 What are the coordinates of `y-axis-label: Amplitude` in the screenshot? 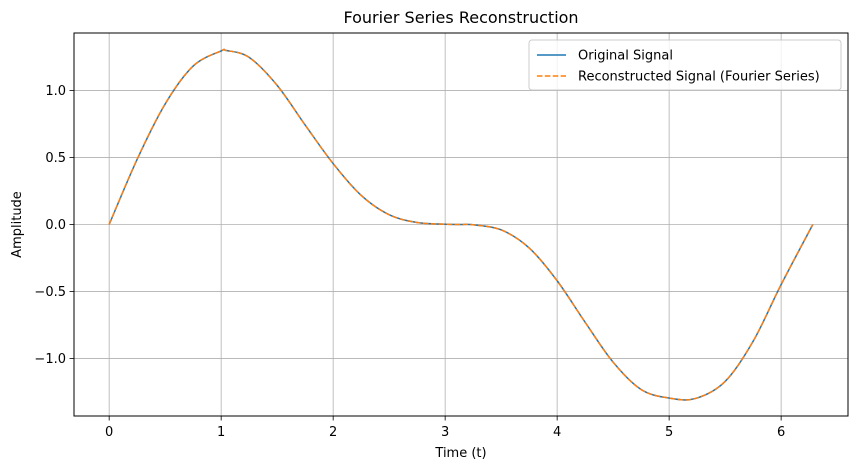 It's located at (17, 224).